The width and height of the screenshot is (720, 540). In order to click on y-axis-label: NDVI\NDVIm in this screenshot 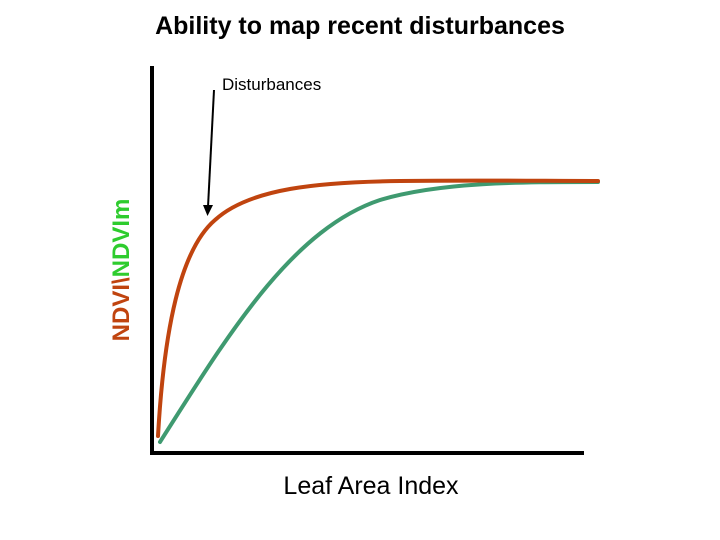, I will do `click(121, 270)`.